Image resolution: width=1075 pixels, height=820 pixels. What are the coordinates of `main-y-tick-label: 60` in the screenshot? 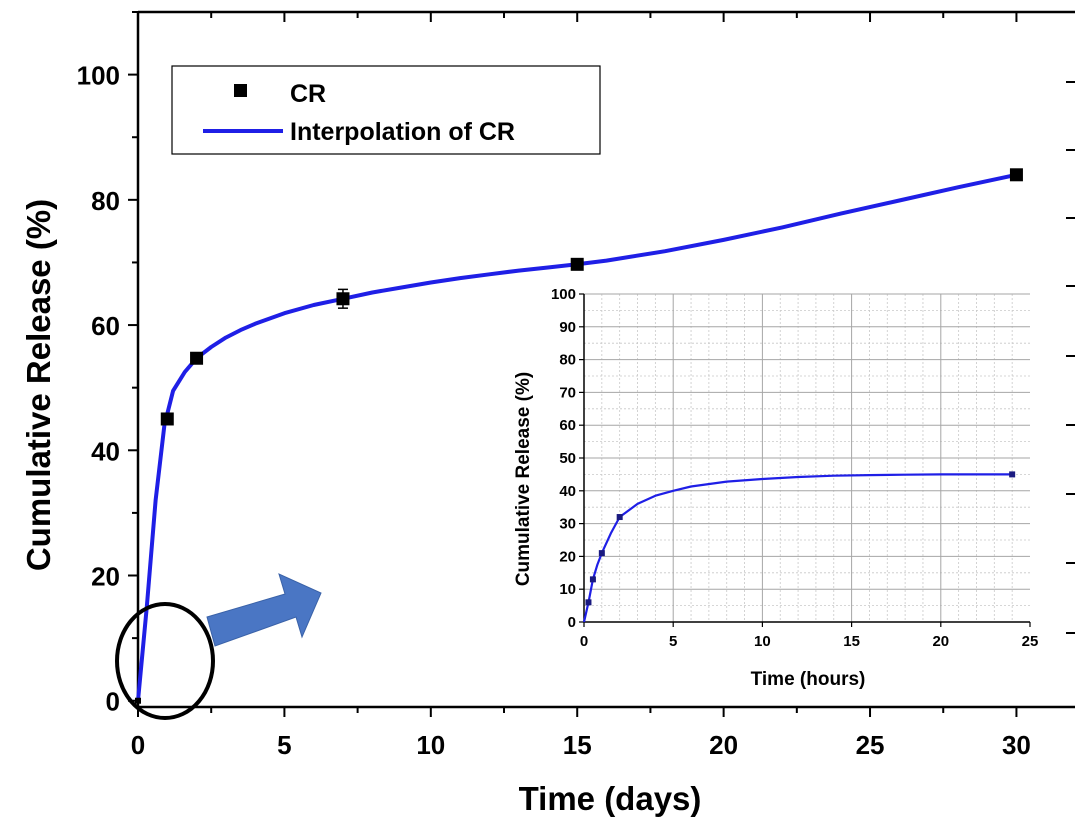 It's located at (105, 326).